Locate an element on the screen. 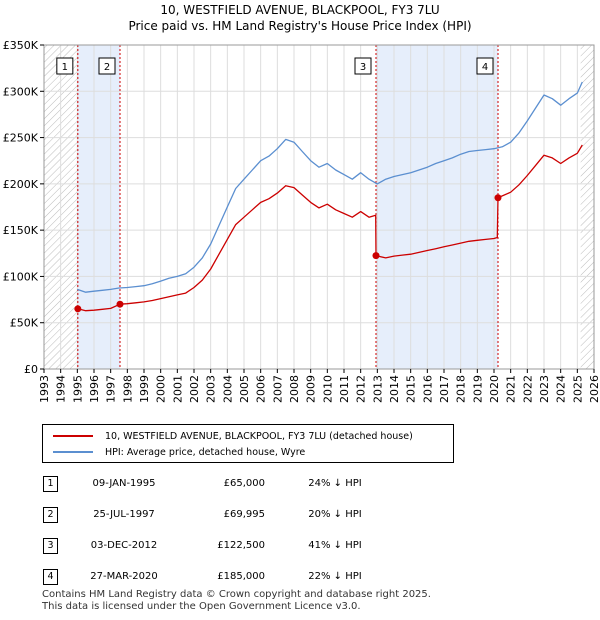 The height and width of the screenshot is (620, 600). legend-swatch-property is located at coordinates (73, 436).